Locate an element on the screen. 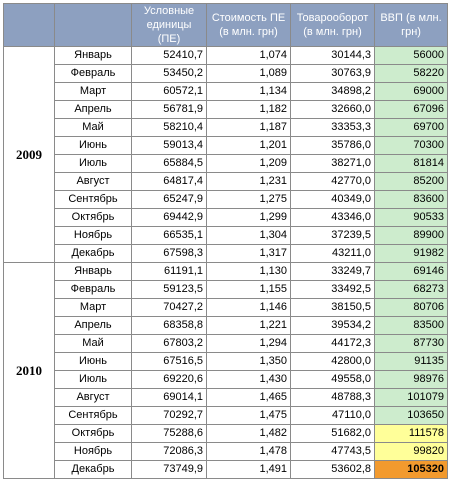 This screenshot has height=479, width=449. cost-cell: 1,304 is located at coordinates (248, 235).